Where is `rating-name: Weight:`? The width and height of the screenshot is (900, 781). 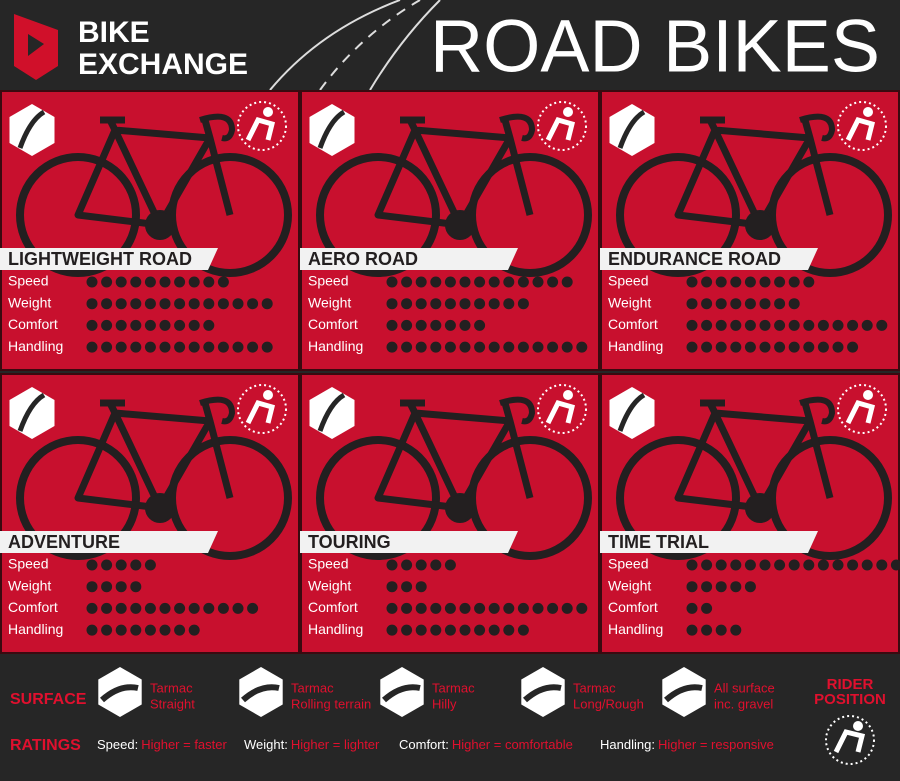 rating-name: Weight: is located at coordinates (266, 744).